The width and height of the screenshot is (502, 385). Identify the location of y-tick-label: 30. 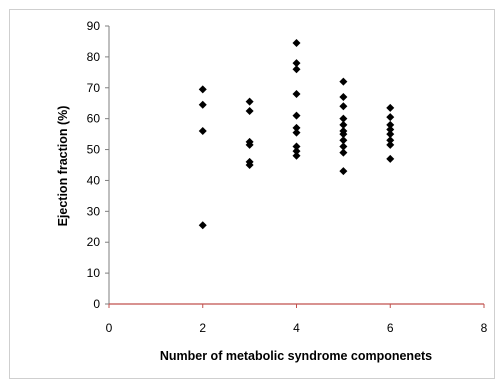
(94, 211).